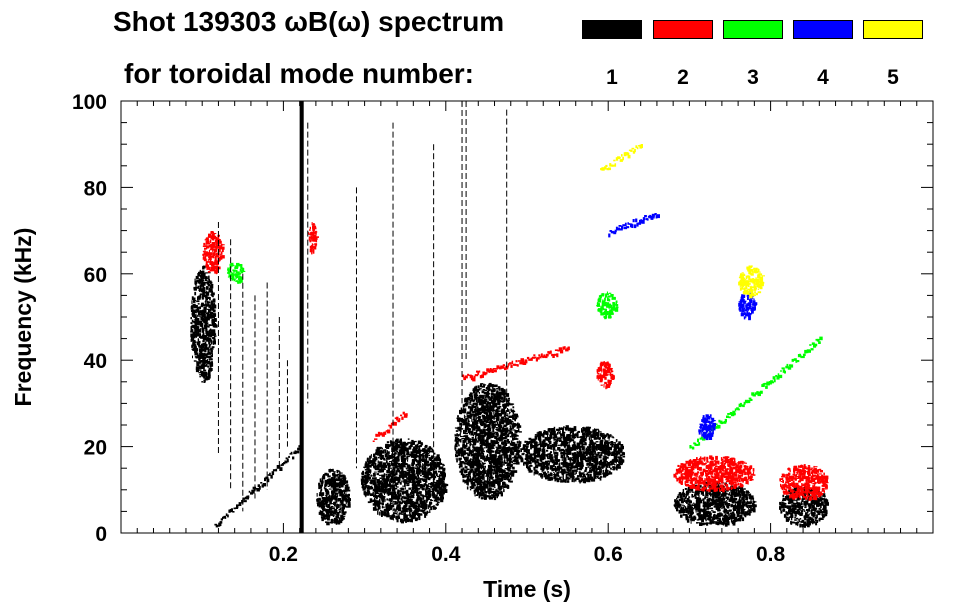  What do you see at coordinates (299, 73) in the screenshot?
I see `chart-title-line2: for toroidal mode number:` at bounding box center [299, 73].